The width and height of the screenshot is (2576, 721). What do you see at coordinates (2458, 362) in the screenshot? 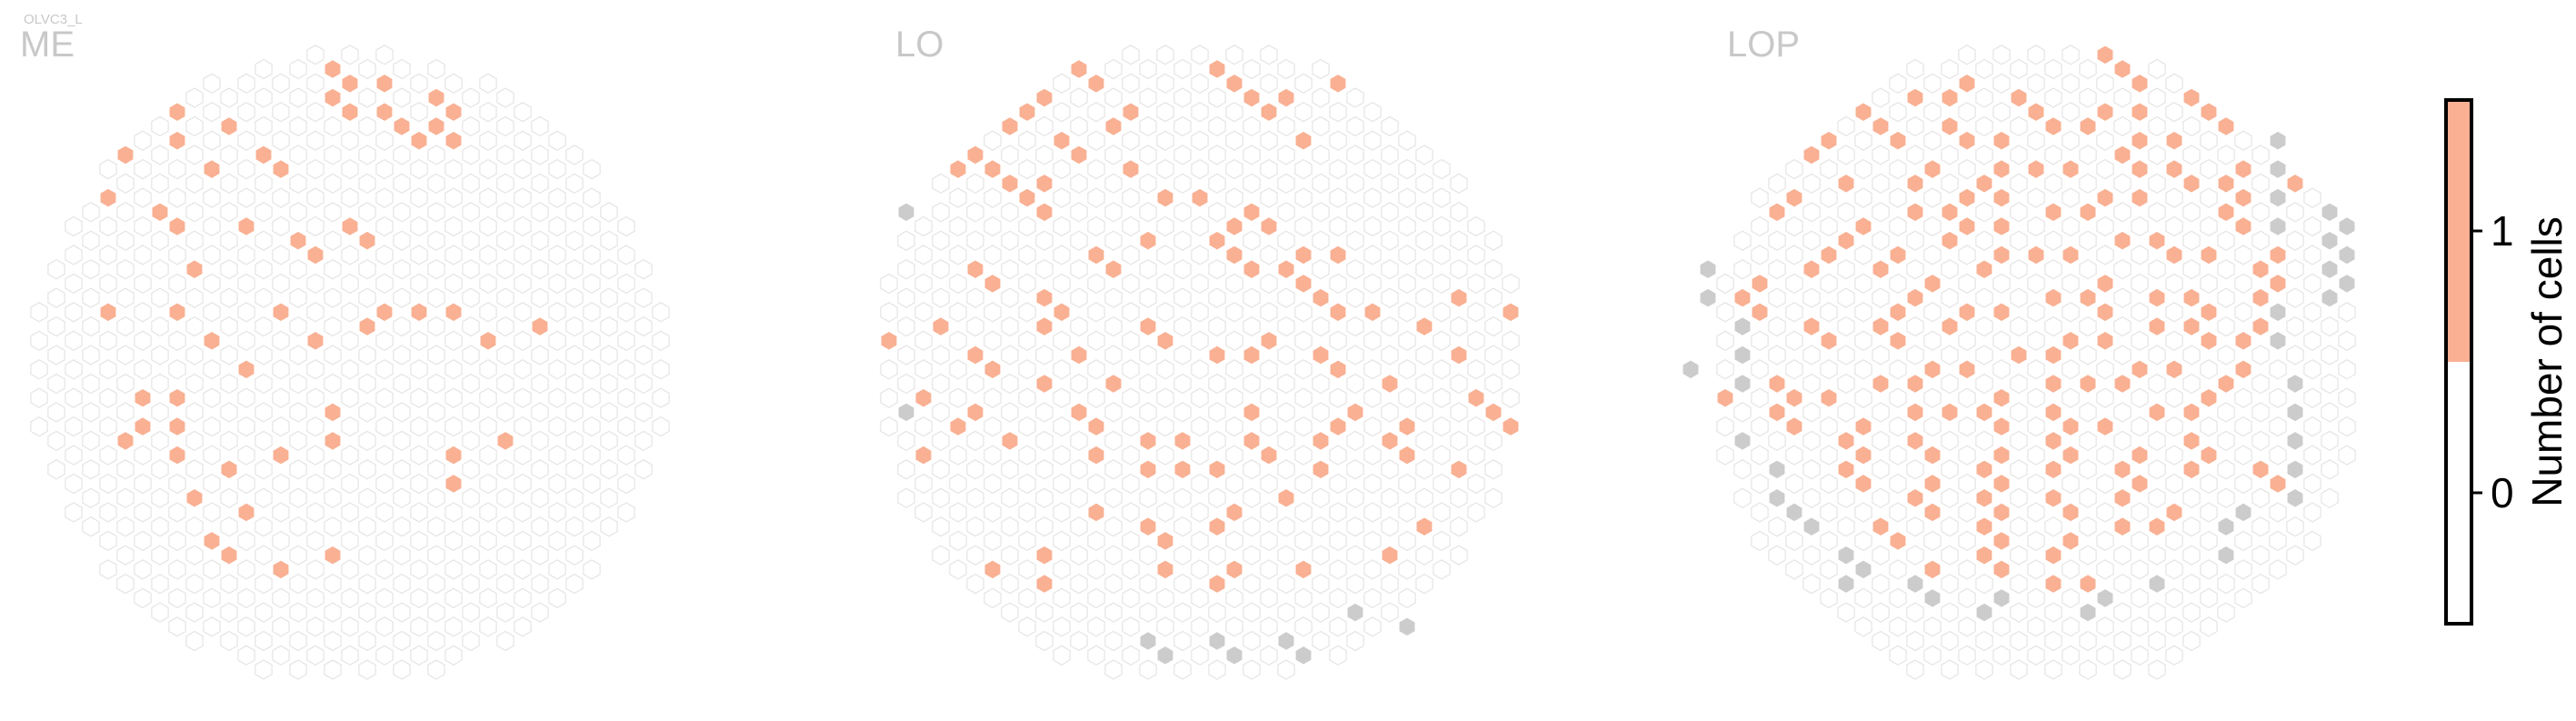
I see `colorbar-frame` at bounding box center [2458, 362].